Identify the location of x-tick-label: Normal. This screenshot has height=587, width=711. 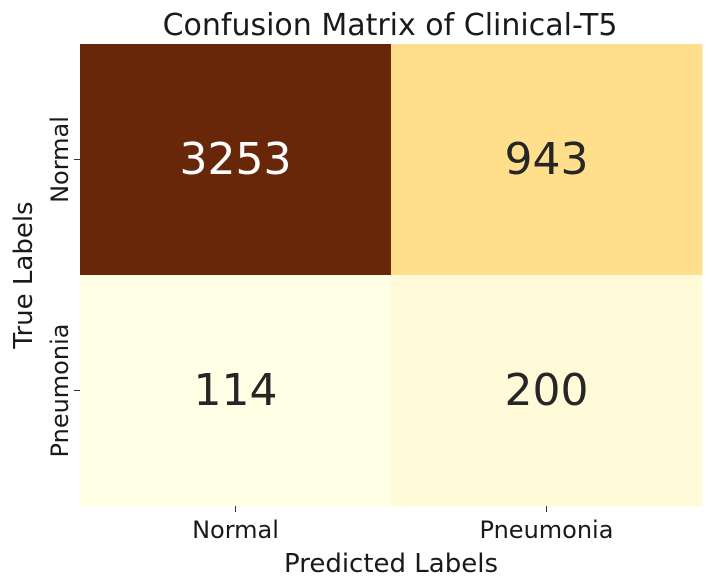
(235, 530).